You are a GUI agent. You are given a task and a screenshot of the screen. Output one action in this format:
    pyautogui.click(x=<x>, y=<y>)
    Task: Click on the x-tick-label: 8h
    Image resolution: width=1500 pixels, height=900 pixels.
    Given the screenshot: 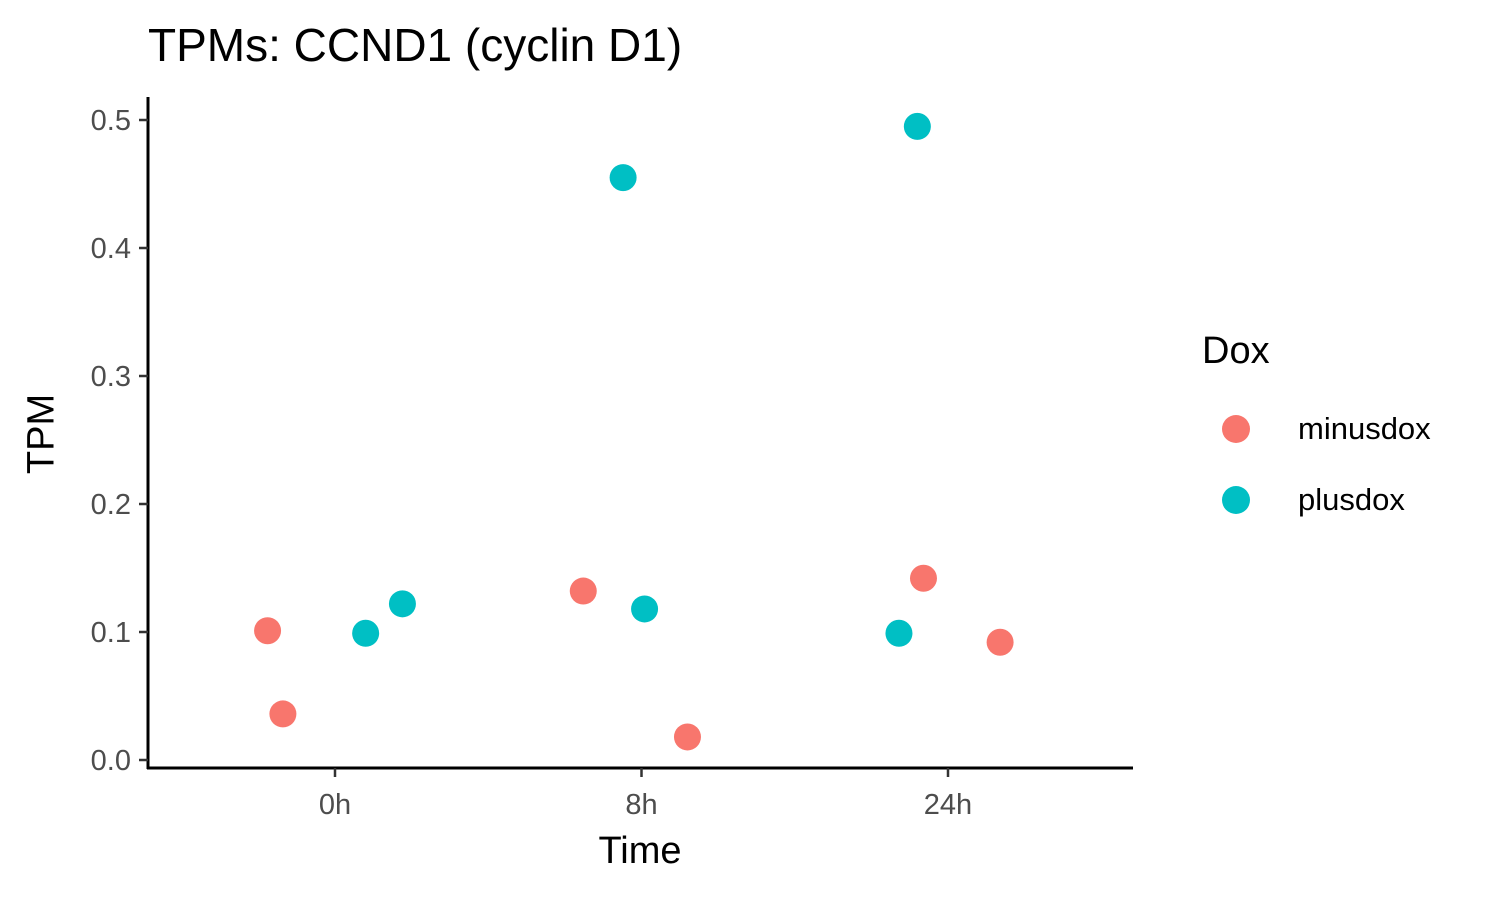 What is the action you would take?
    pyautogui.click(x=641, y=805)
    